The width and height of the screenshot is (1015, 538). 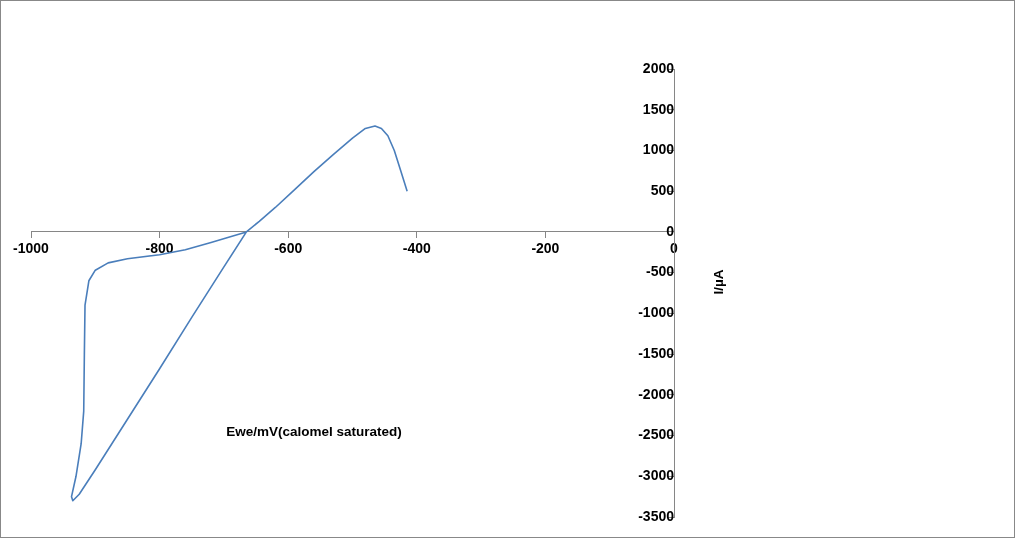 What do you see at coordinates (656, 312) in the screenshot?
I see `y-tick-label: -1000` at bounding box center [656, 312].